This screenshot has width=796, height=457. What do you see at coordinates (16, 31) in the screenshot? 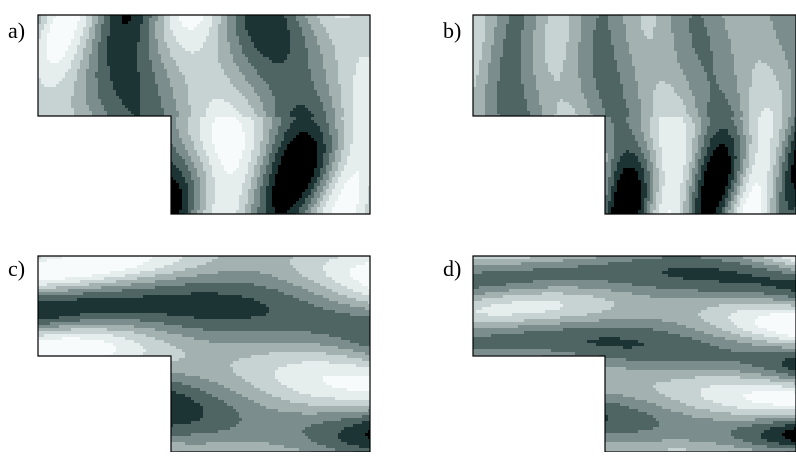
I see `panel-label-a: a)` at bounding box center [16, 31].